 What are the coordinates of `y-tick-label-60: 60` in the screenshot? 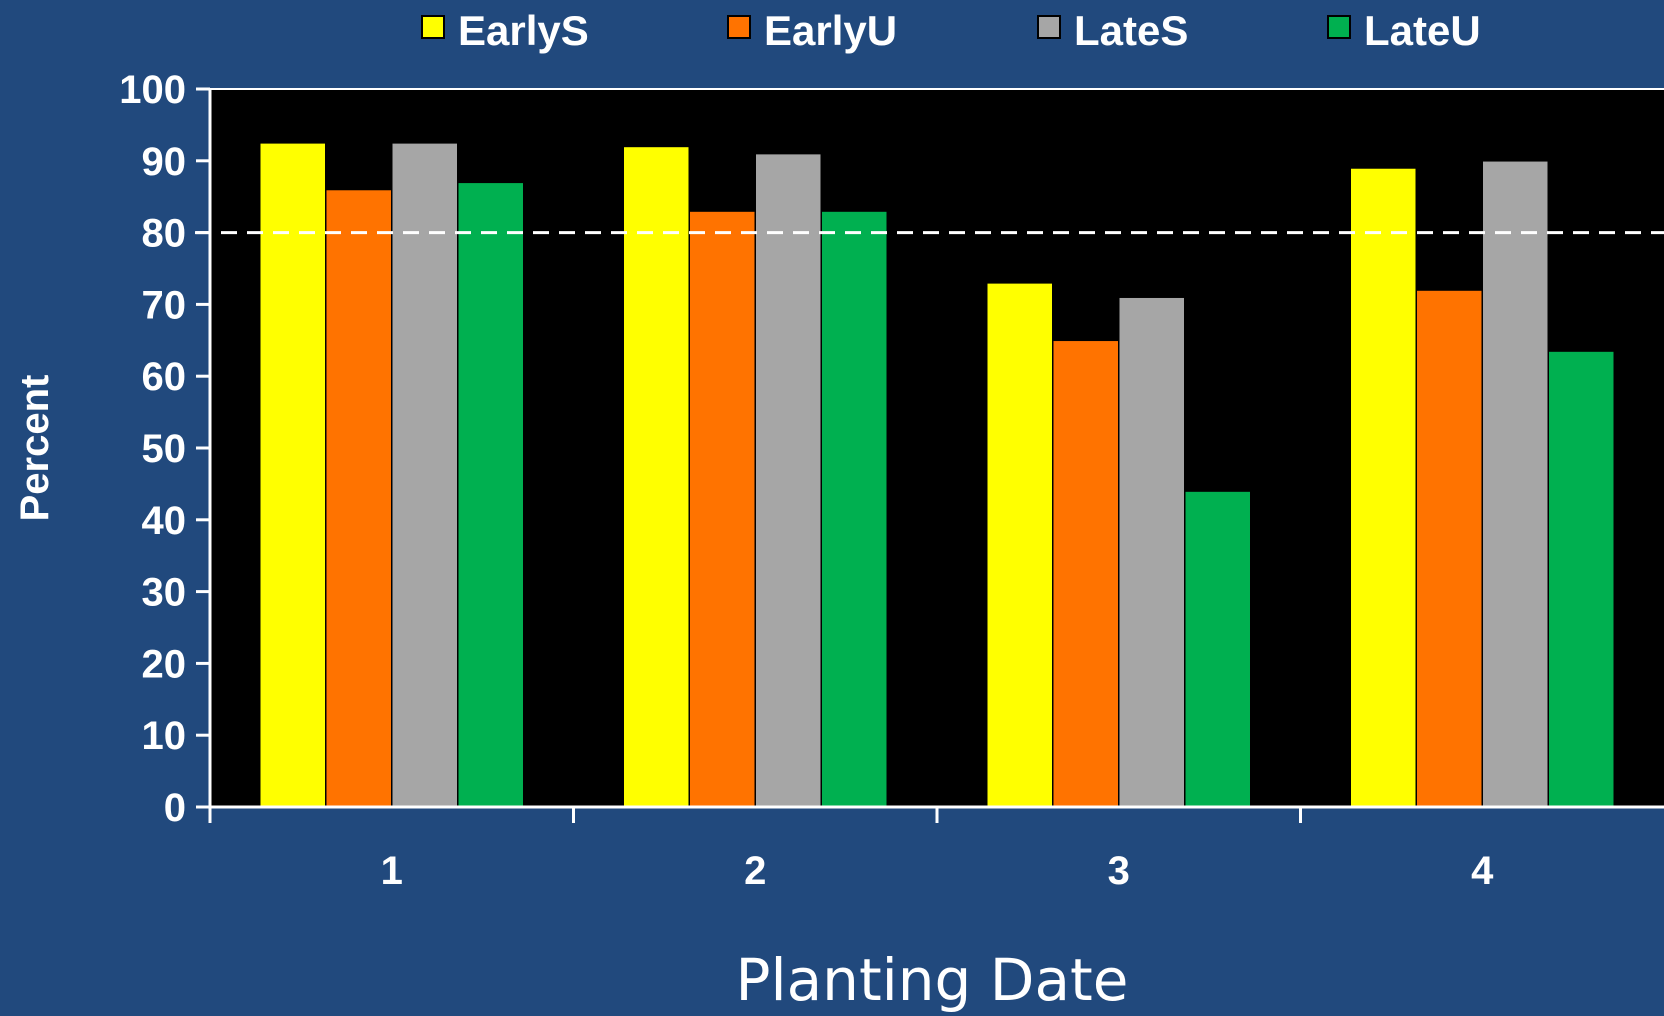 It's located at (164, 377).